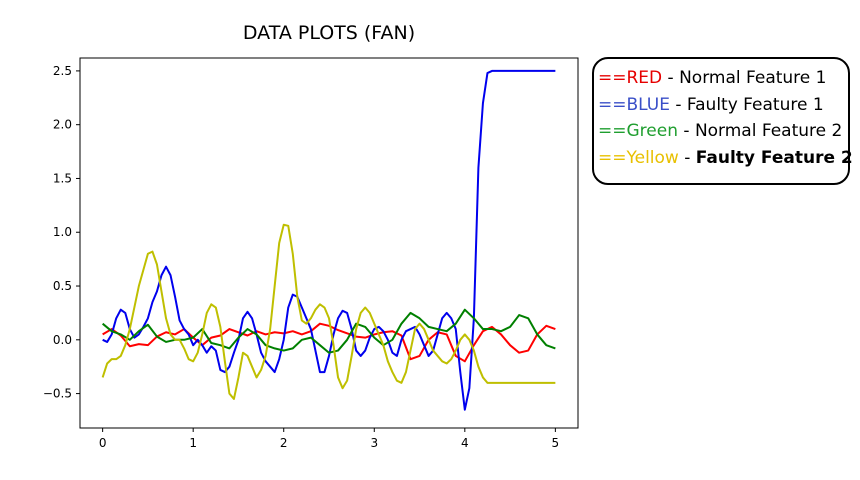 Image resolution: width=860 pixels, height=480 pixels. Describe the element at coordinates (374, 443) in the screenshot. I see `x-tick-label: 3` at that location.